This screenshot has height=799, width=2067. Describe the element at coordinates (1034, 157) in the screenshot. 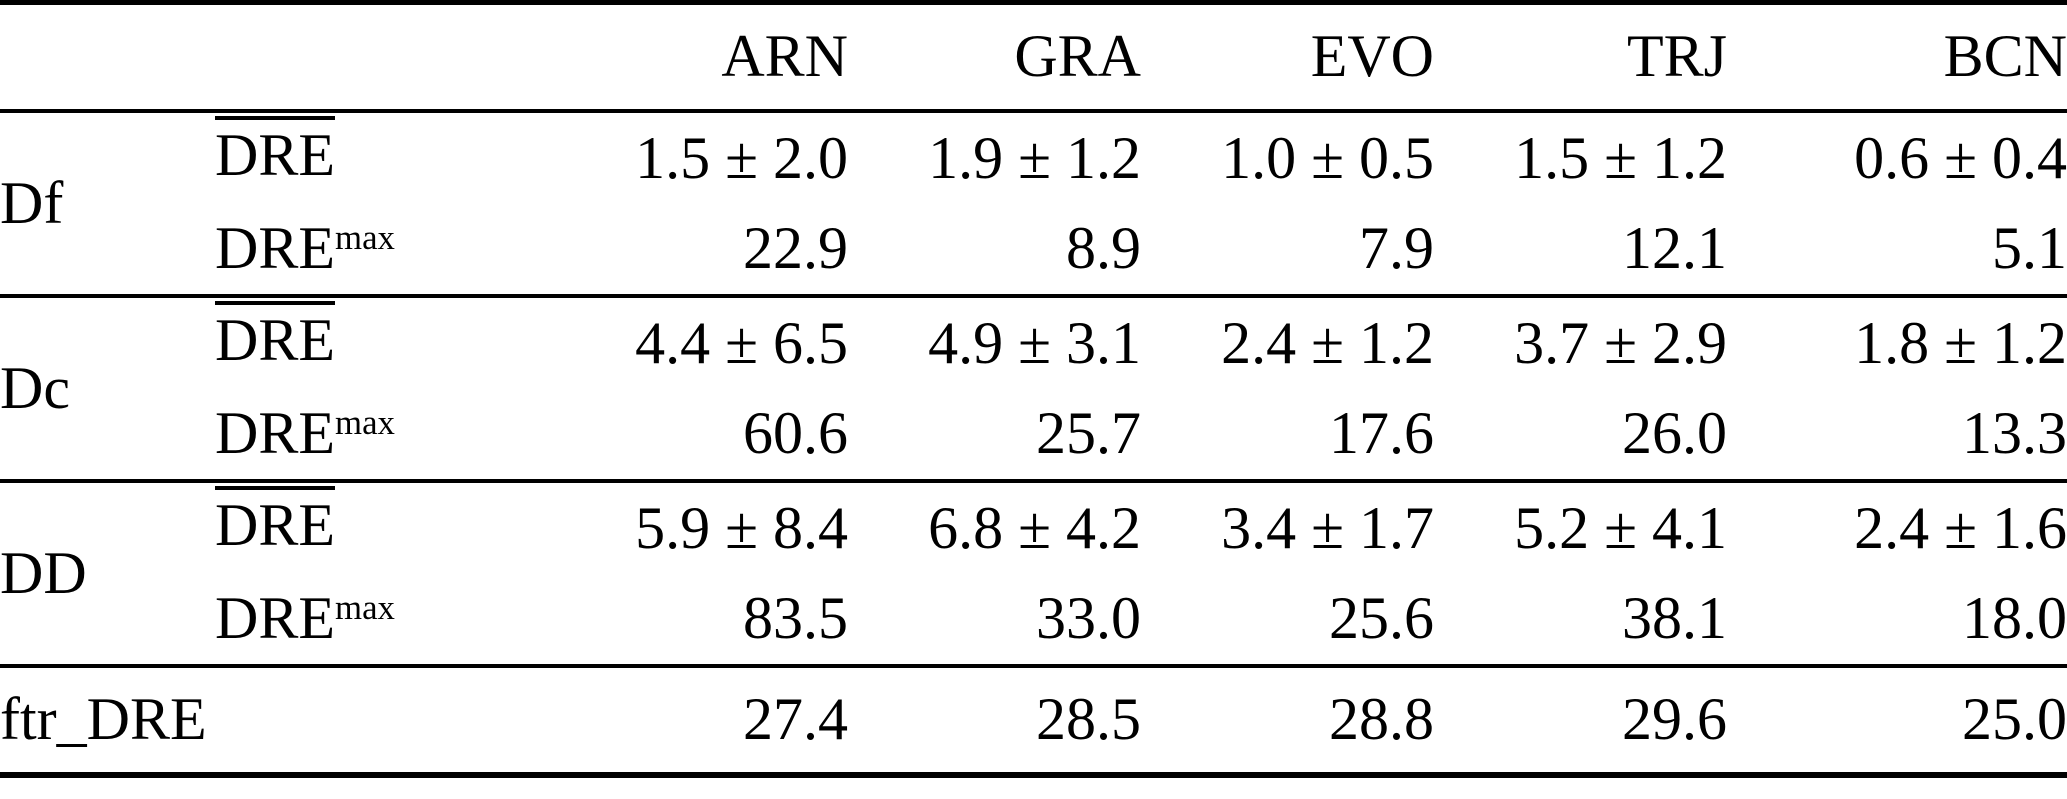

I see `value-cell: 1.9 ± 1.2` at that location.